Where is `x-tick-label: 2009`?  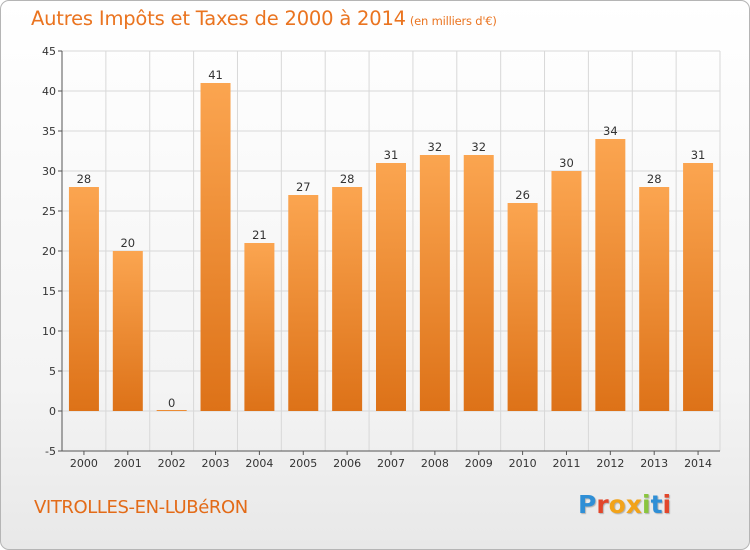 x-tick-label: 2009 is located at coordinates (479, 463).